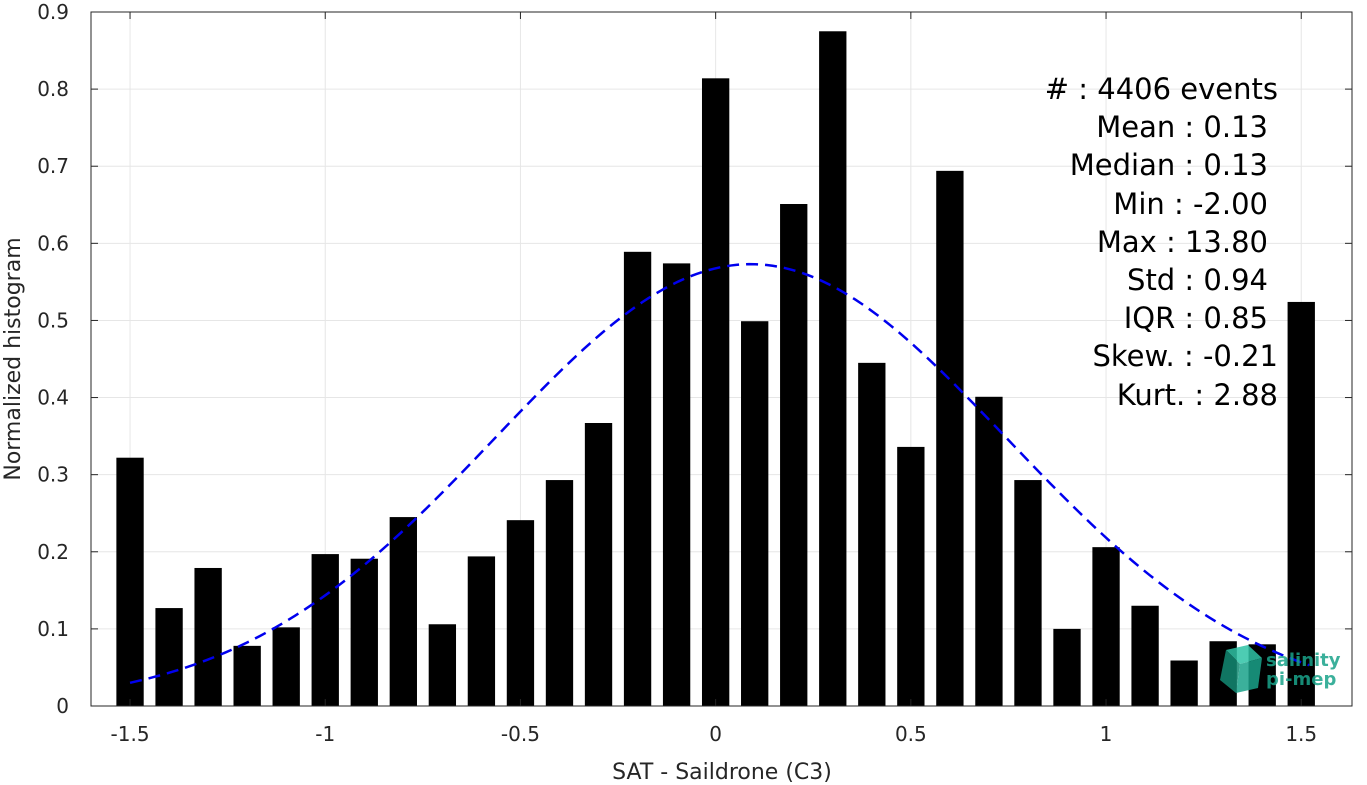 This screenshot has height=785, width=1367. What do you see at coordinates (911, 734) in the screenshot?
I see `x-tick-label: 0.5` at bounding box center [911, 734].